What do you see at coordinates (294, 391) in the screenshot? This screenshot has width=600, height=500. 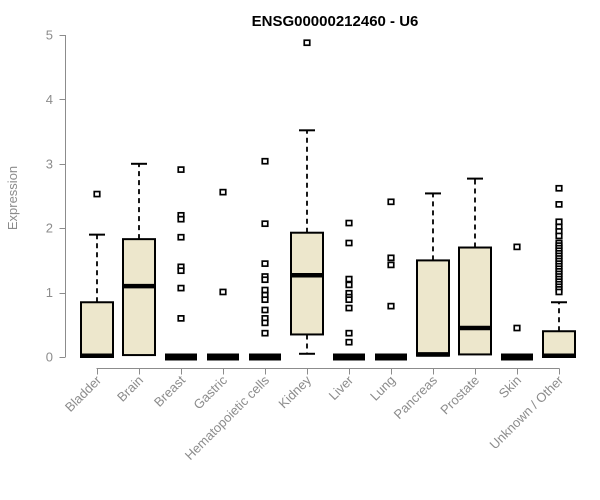 I see `x-tick-label-kidney: Kidney` at bounding box center [294, 391].